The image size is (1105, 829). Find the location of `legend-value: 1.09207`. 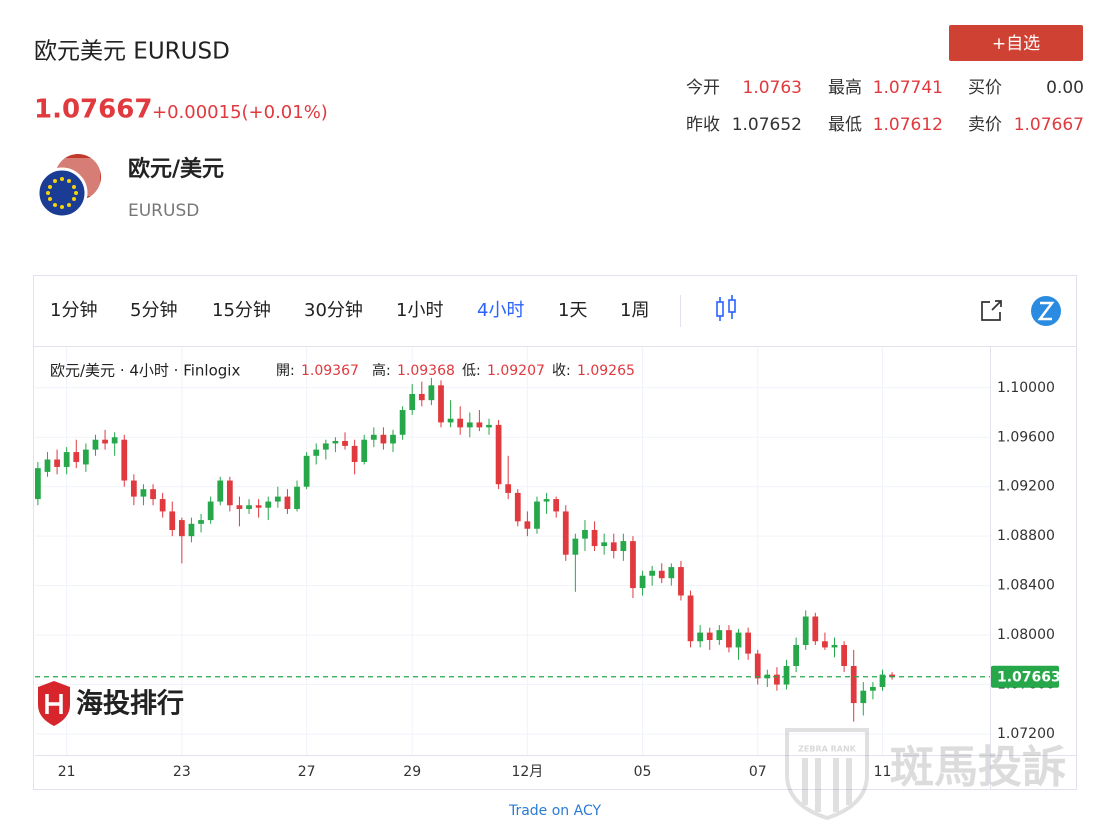

legend-value: 1.09207 is located at coordinates (516, 371).